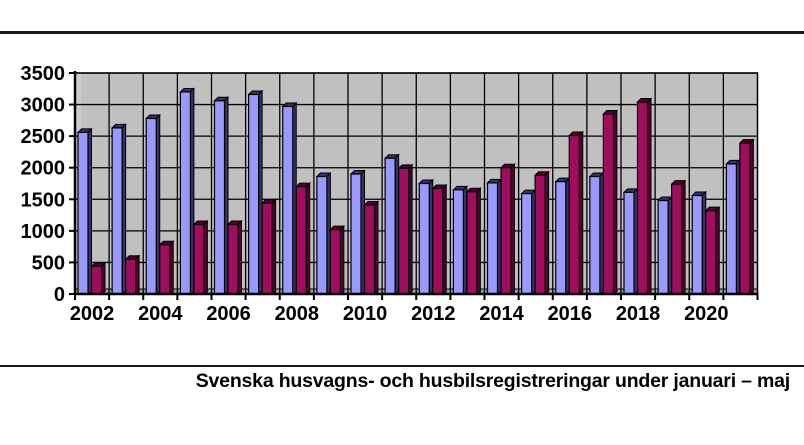 This screenshot has width=804, height=445. Describe the element at coordinates (59, 295) in the screenshot. I see `y-tick-label: 0` at that location.